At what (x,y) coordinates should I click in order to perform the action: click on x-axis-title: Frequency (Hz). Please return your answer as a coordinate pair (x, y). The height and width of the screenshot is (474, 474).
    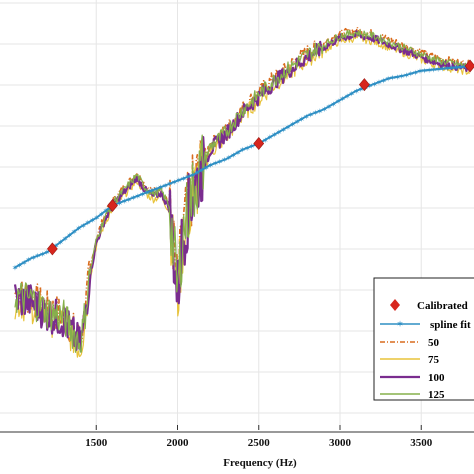
    Looking at the image, I should click on (260, 463).